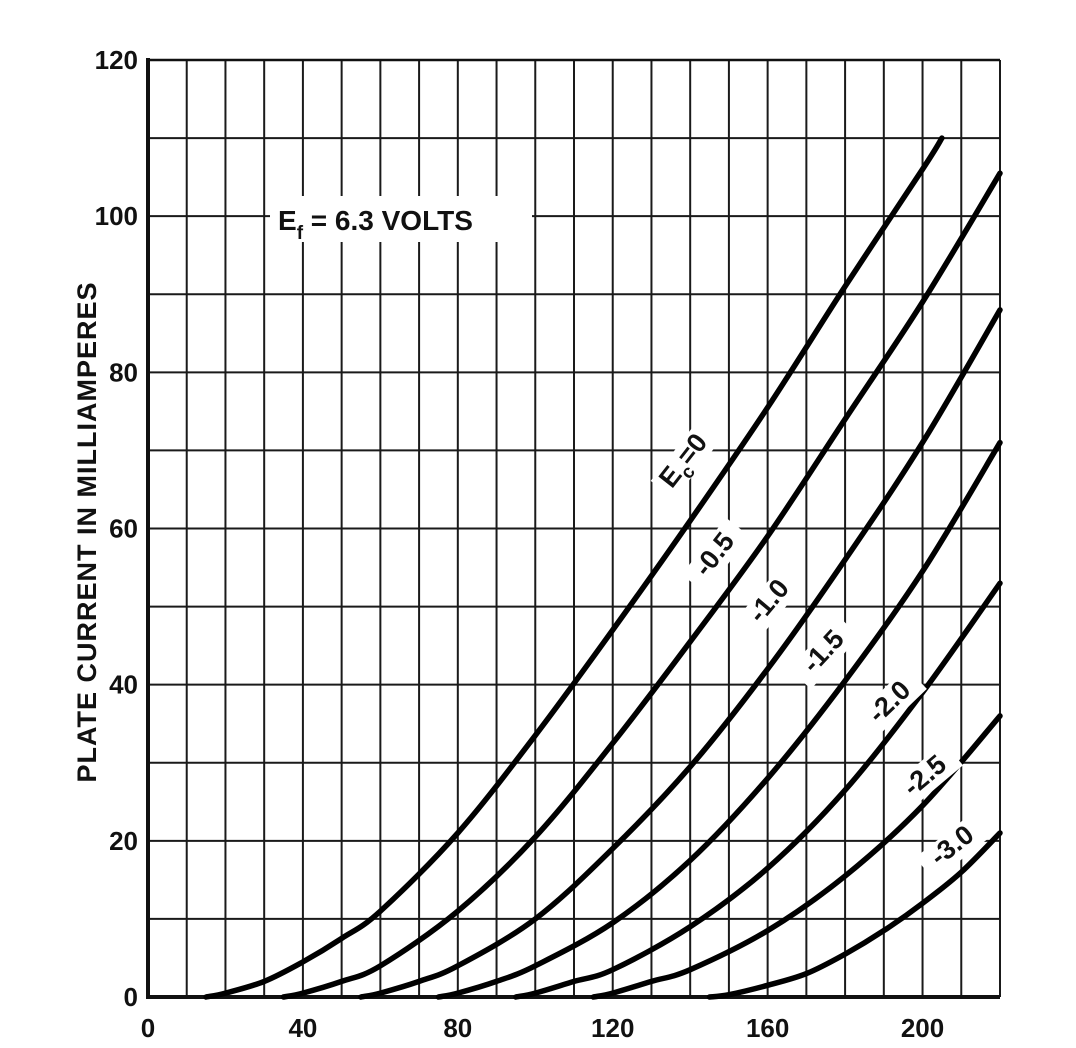 Image resolution: width=1076 pixels, height=1048 pixels. What do you see at coordinates (123, 372) in the screenshot?
I see `y-tick-label: 80` at bounding box center [123, 372].